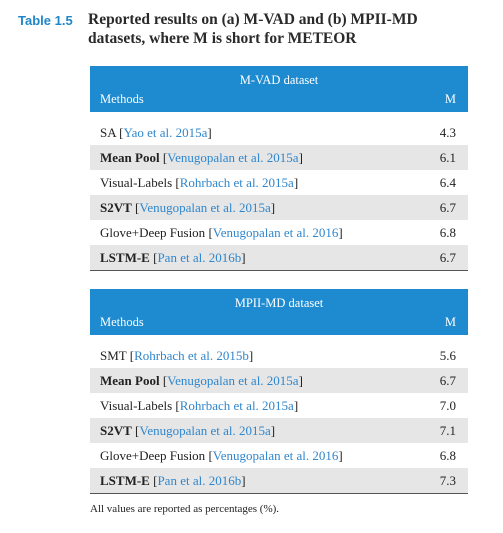 The image size is (503, 533). I want to click on metric-value: 4.3, so click(447, 132).